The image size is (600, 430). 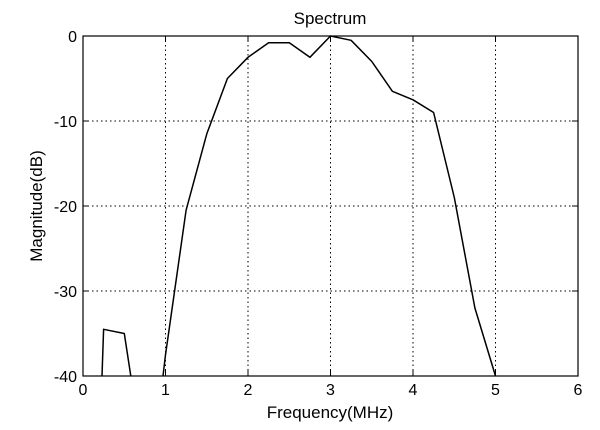 I want to click on chart-title: Spectrum, so click(x=330, y=18).